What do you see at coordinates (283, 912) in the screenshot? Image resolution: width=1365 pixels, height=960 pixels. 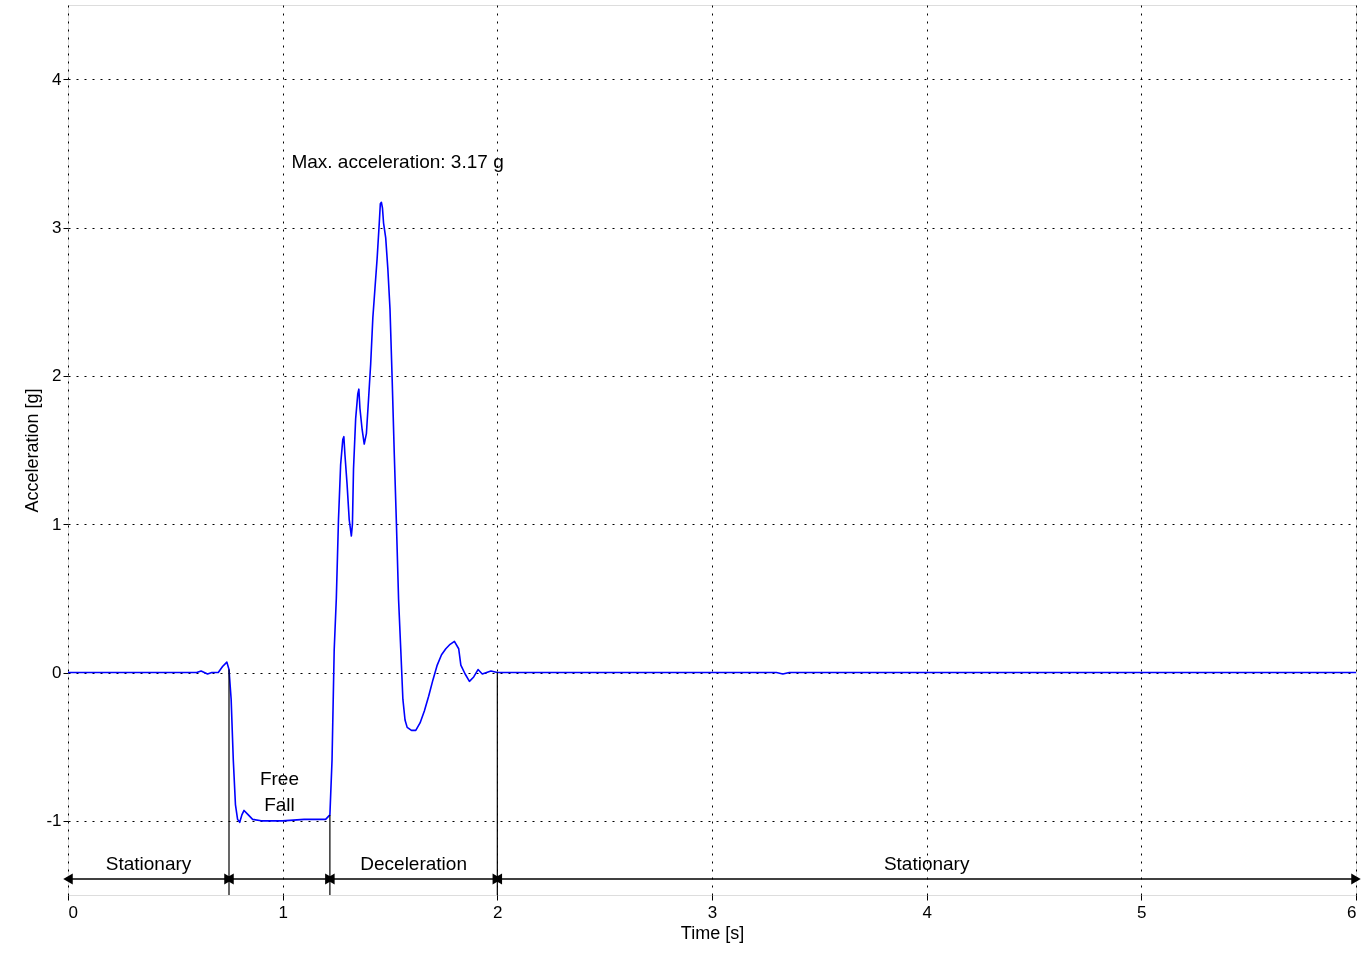 I see `x-tick-label: 1` at bounding box center [283, 912].